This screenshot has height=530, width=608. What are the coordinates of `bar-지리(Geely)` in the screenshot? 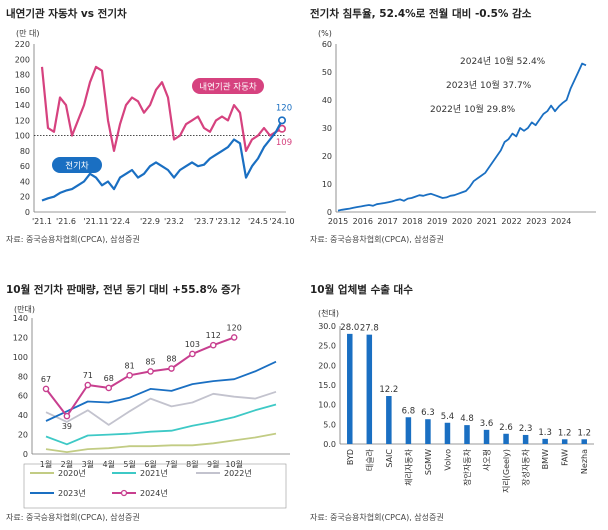 It's located at (506, 438).